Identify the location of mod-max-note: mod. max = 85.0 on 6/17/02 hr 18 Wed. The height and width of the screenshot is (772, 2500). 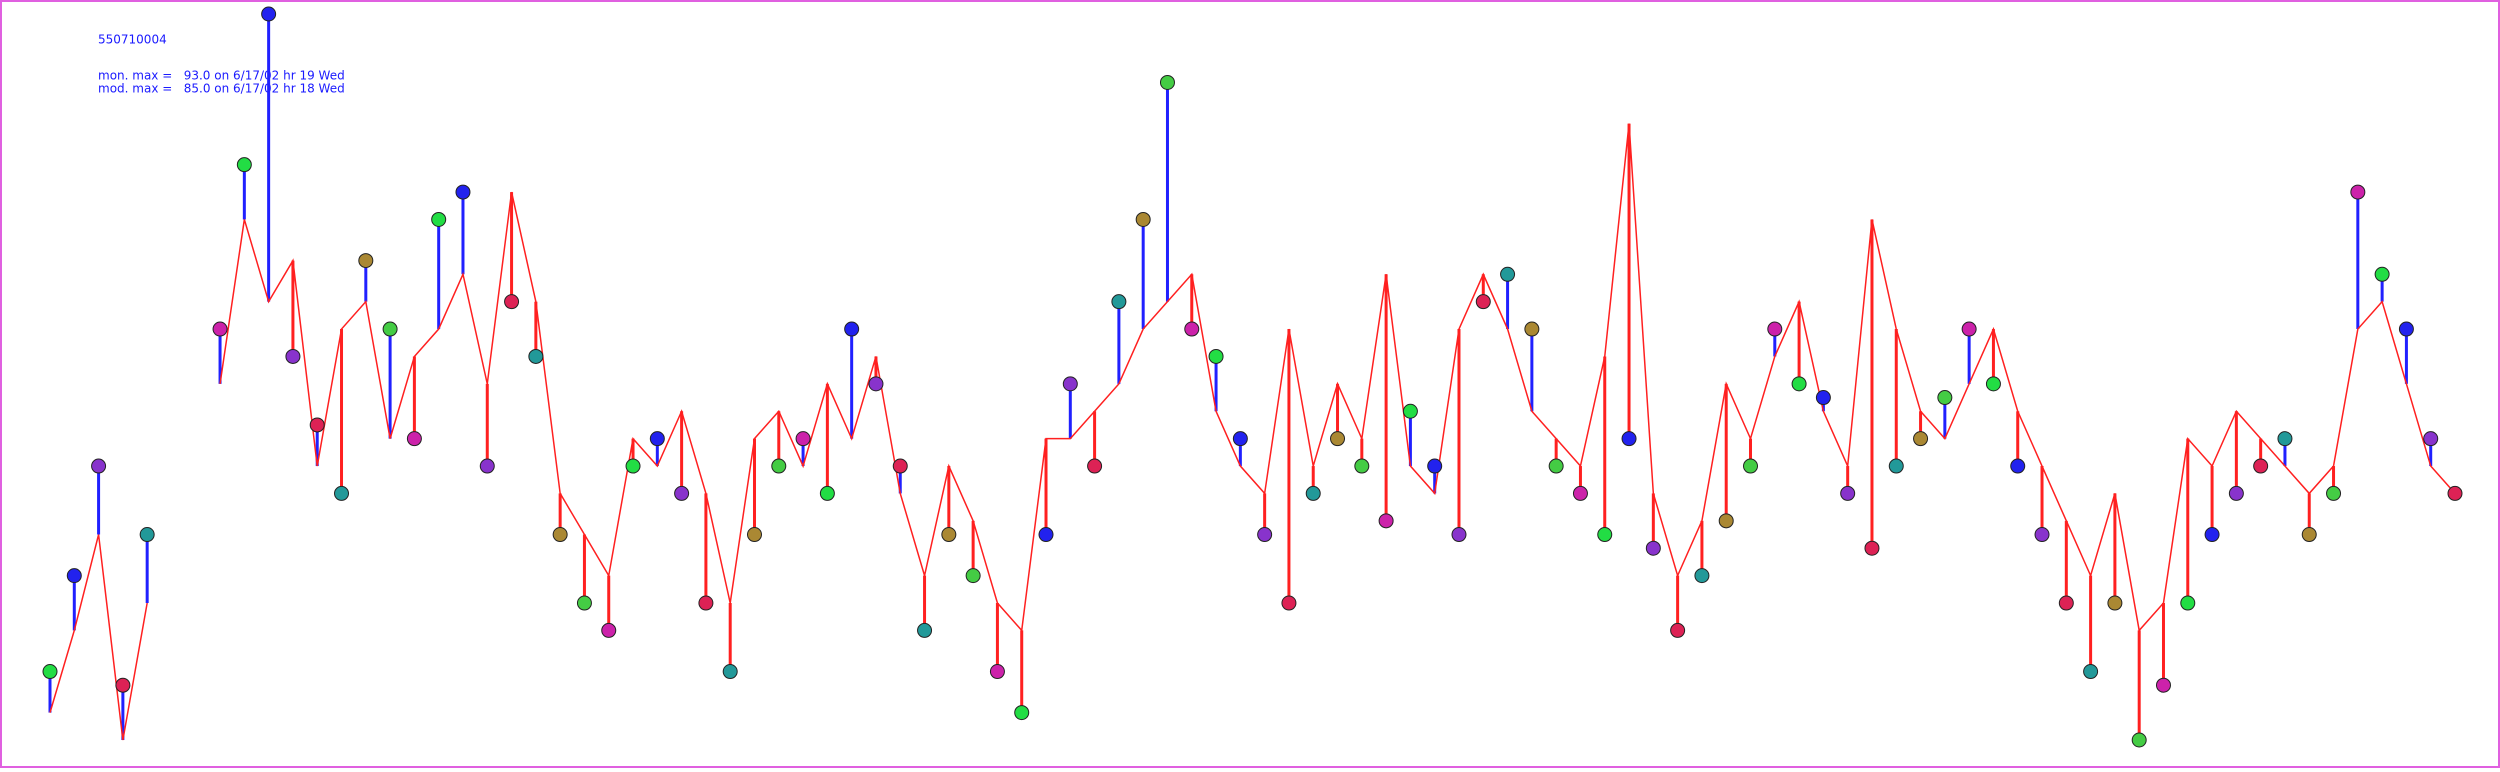
(221, 89).